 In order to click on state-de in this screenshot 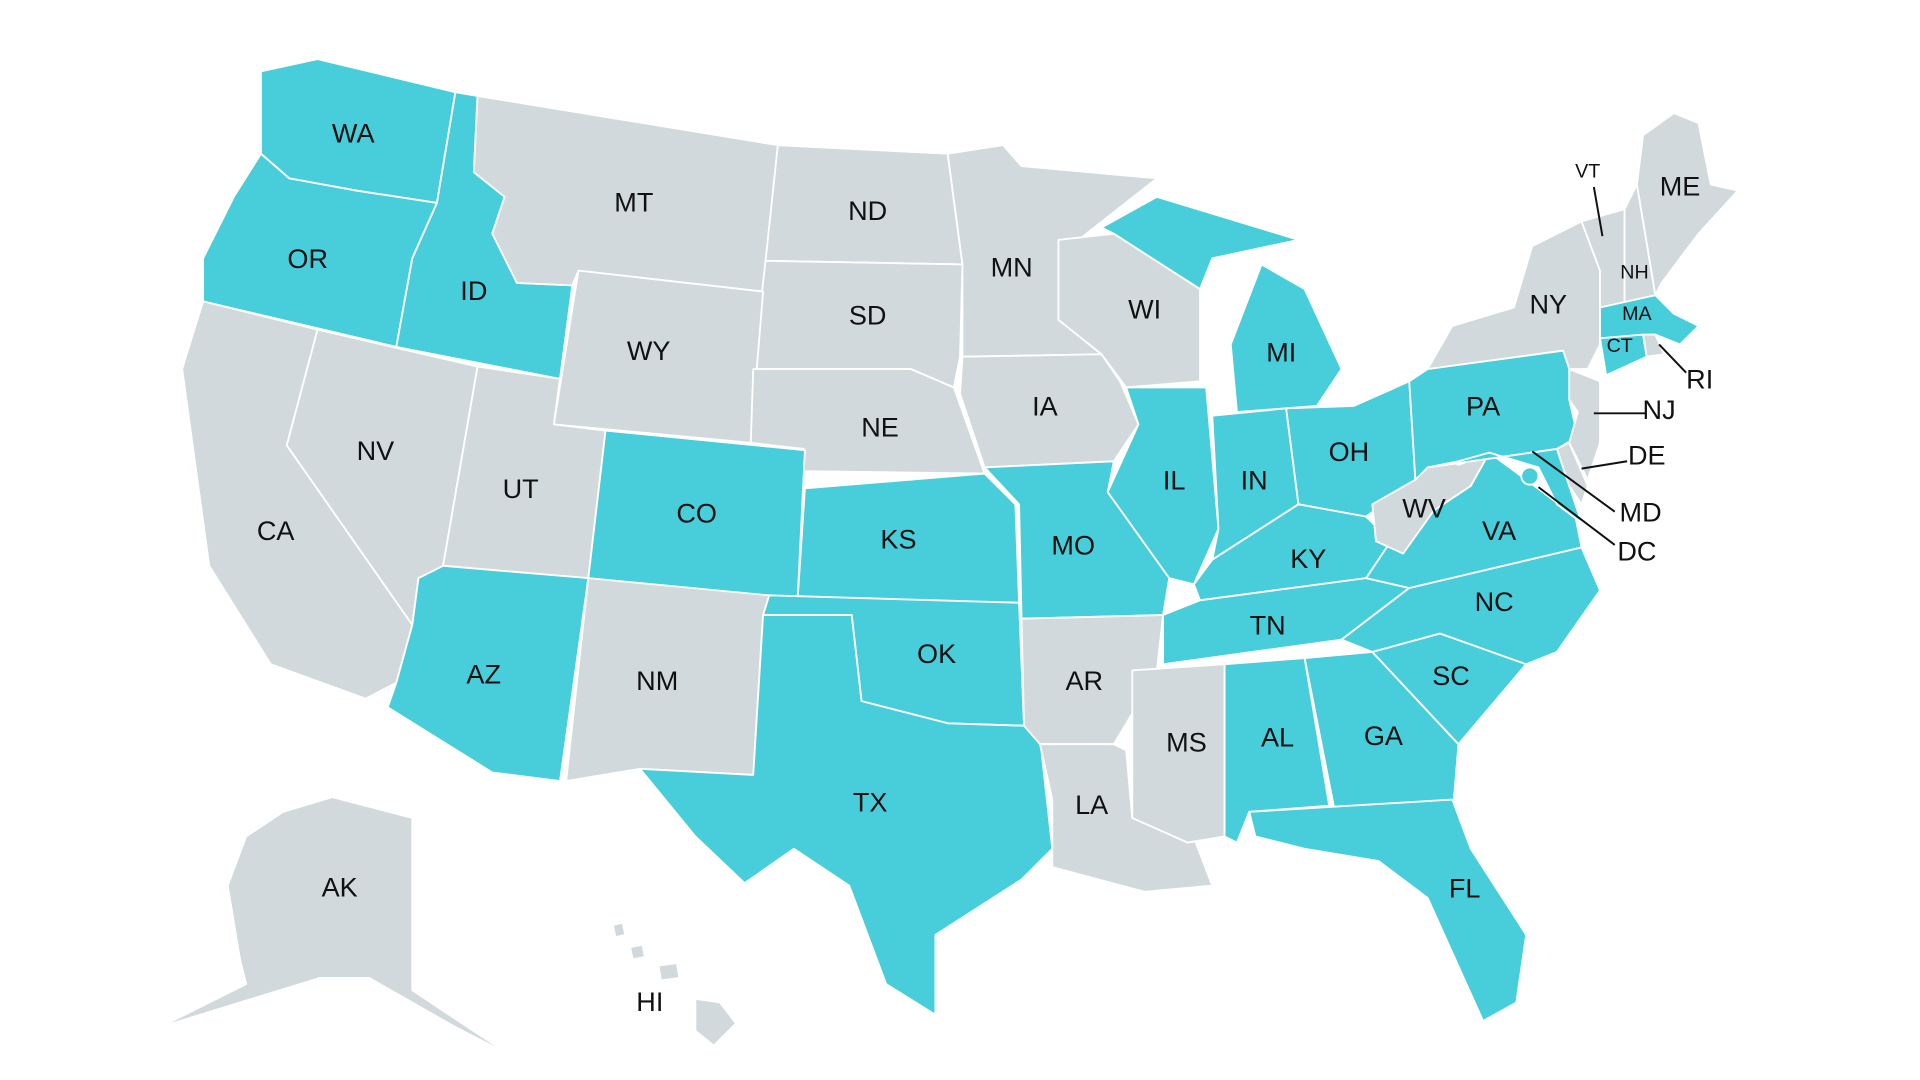, I will do `click(1572, 473)`.